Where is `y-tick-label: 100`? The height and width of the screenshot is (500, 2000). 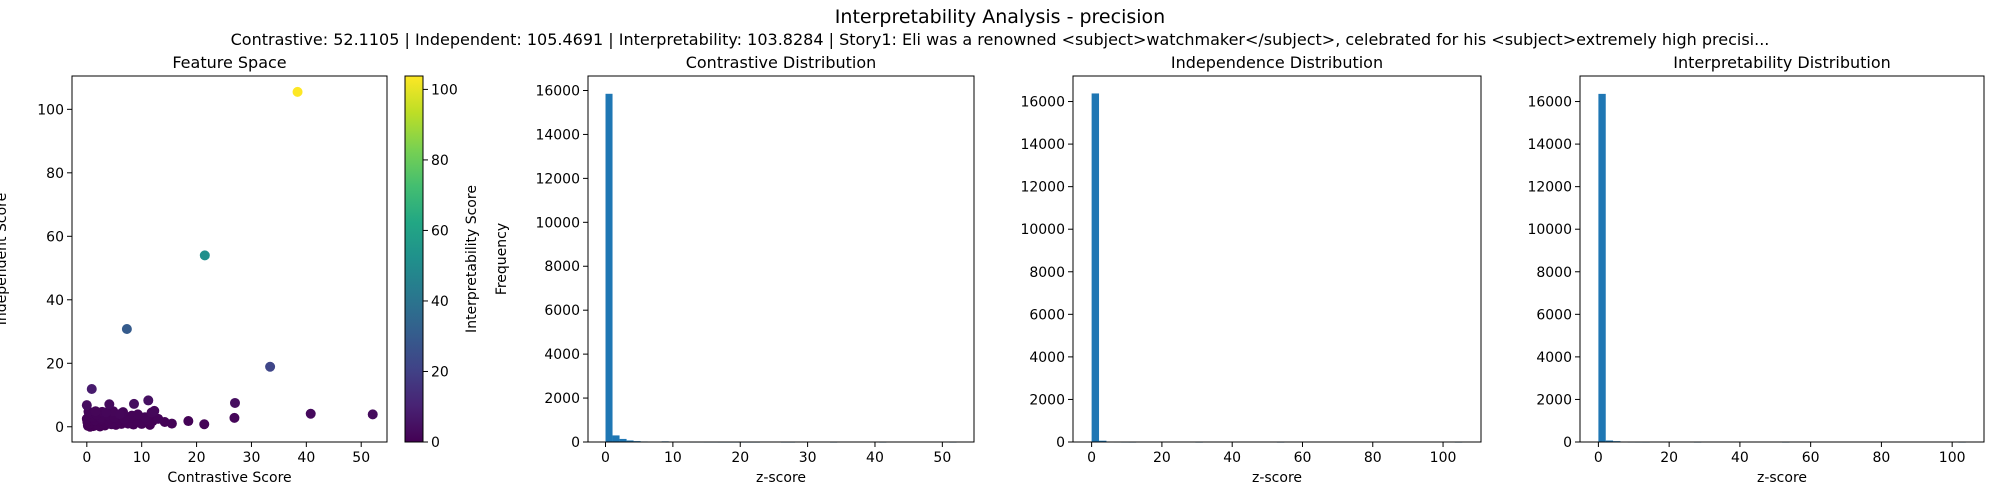 y-tick-label: 100 is located at coordinates (50, 110).